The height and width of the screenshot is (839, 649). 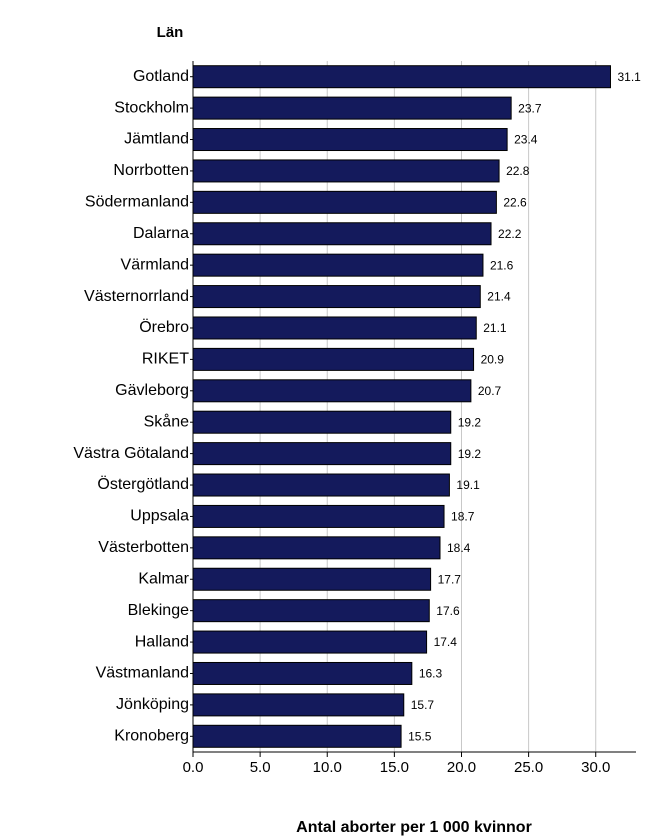 I want to click on value-label: 21.6, so click(x=502, y=265).